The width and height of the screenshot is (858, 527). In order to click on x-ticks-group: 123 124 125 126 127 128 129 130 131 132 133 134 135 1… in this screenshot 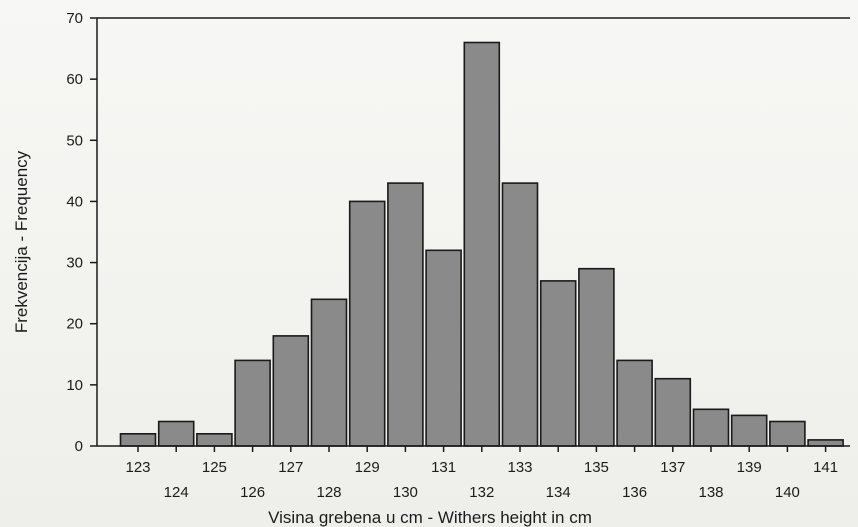, I will do `click(481, 473)`.